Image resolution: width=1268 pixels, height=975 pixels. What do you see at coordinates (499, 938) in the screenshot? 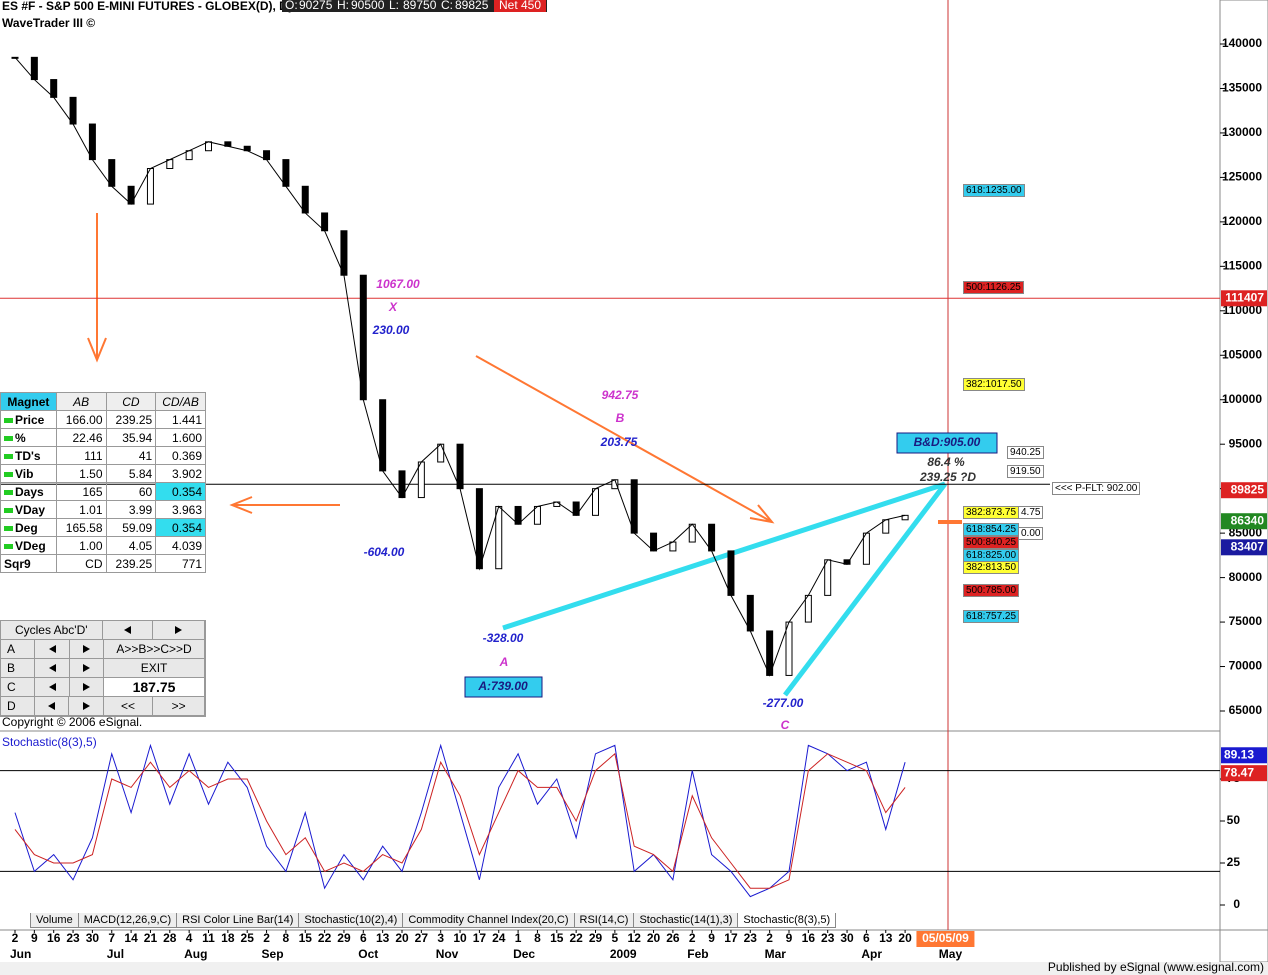
I see `x-tick-label: 24` at bounding box center [499, 938].